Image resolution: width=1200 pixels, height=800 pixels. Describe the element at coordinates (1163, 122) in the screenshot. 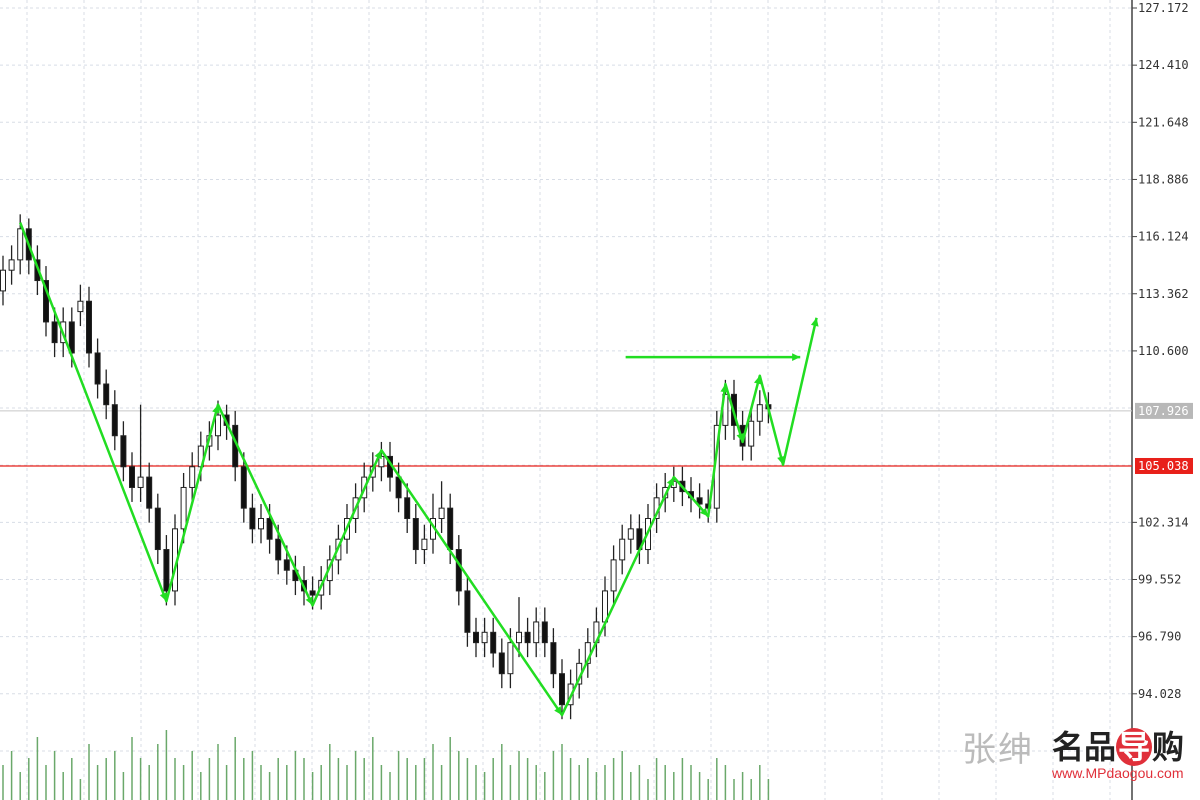

I see `axis-tick-label: 121.648` at that location.